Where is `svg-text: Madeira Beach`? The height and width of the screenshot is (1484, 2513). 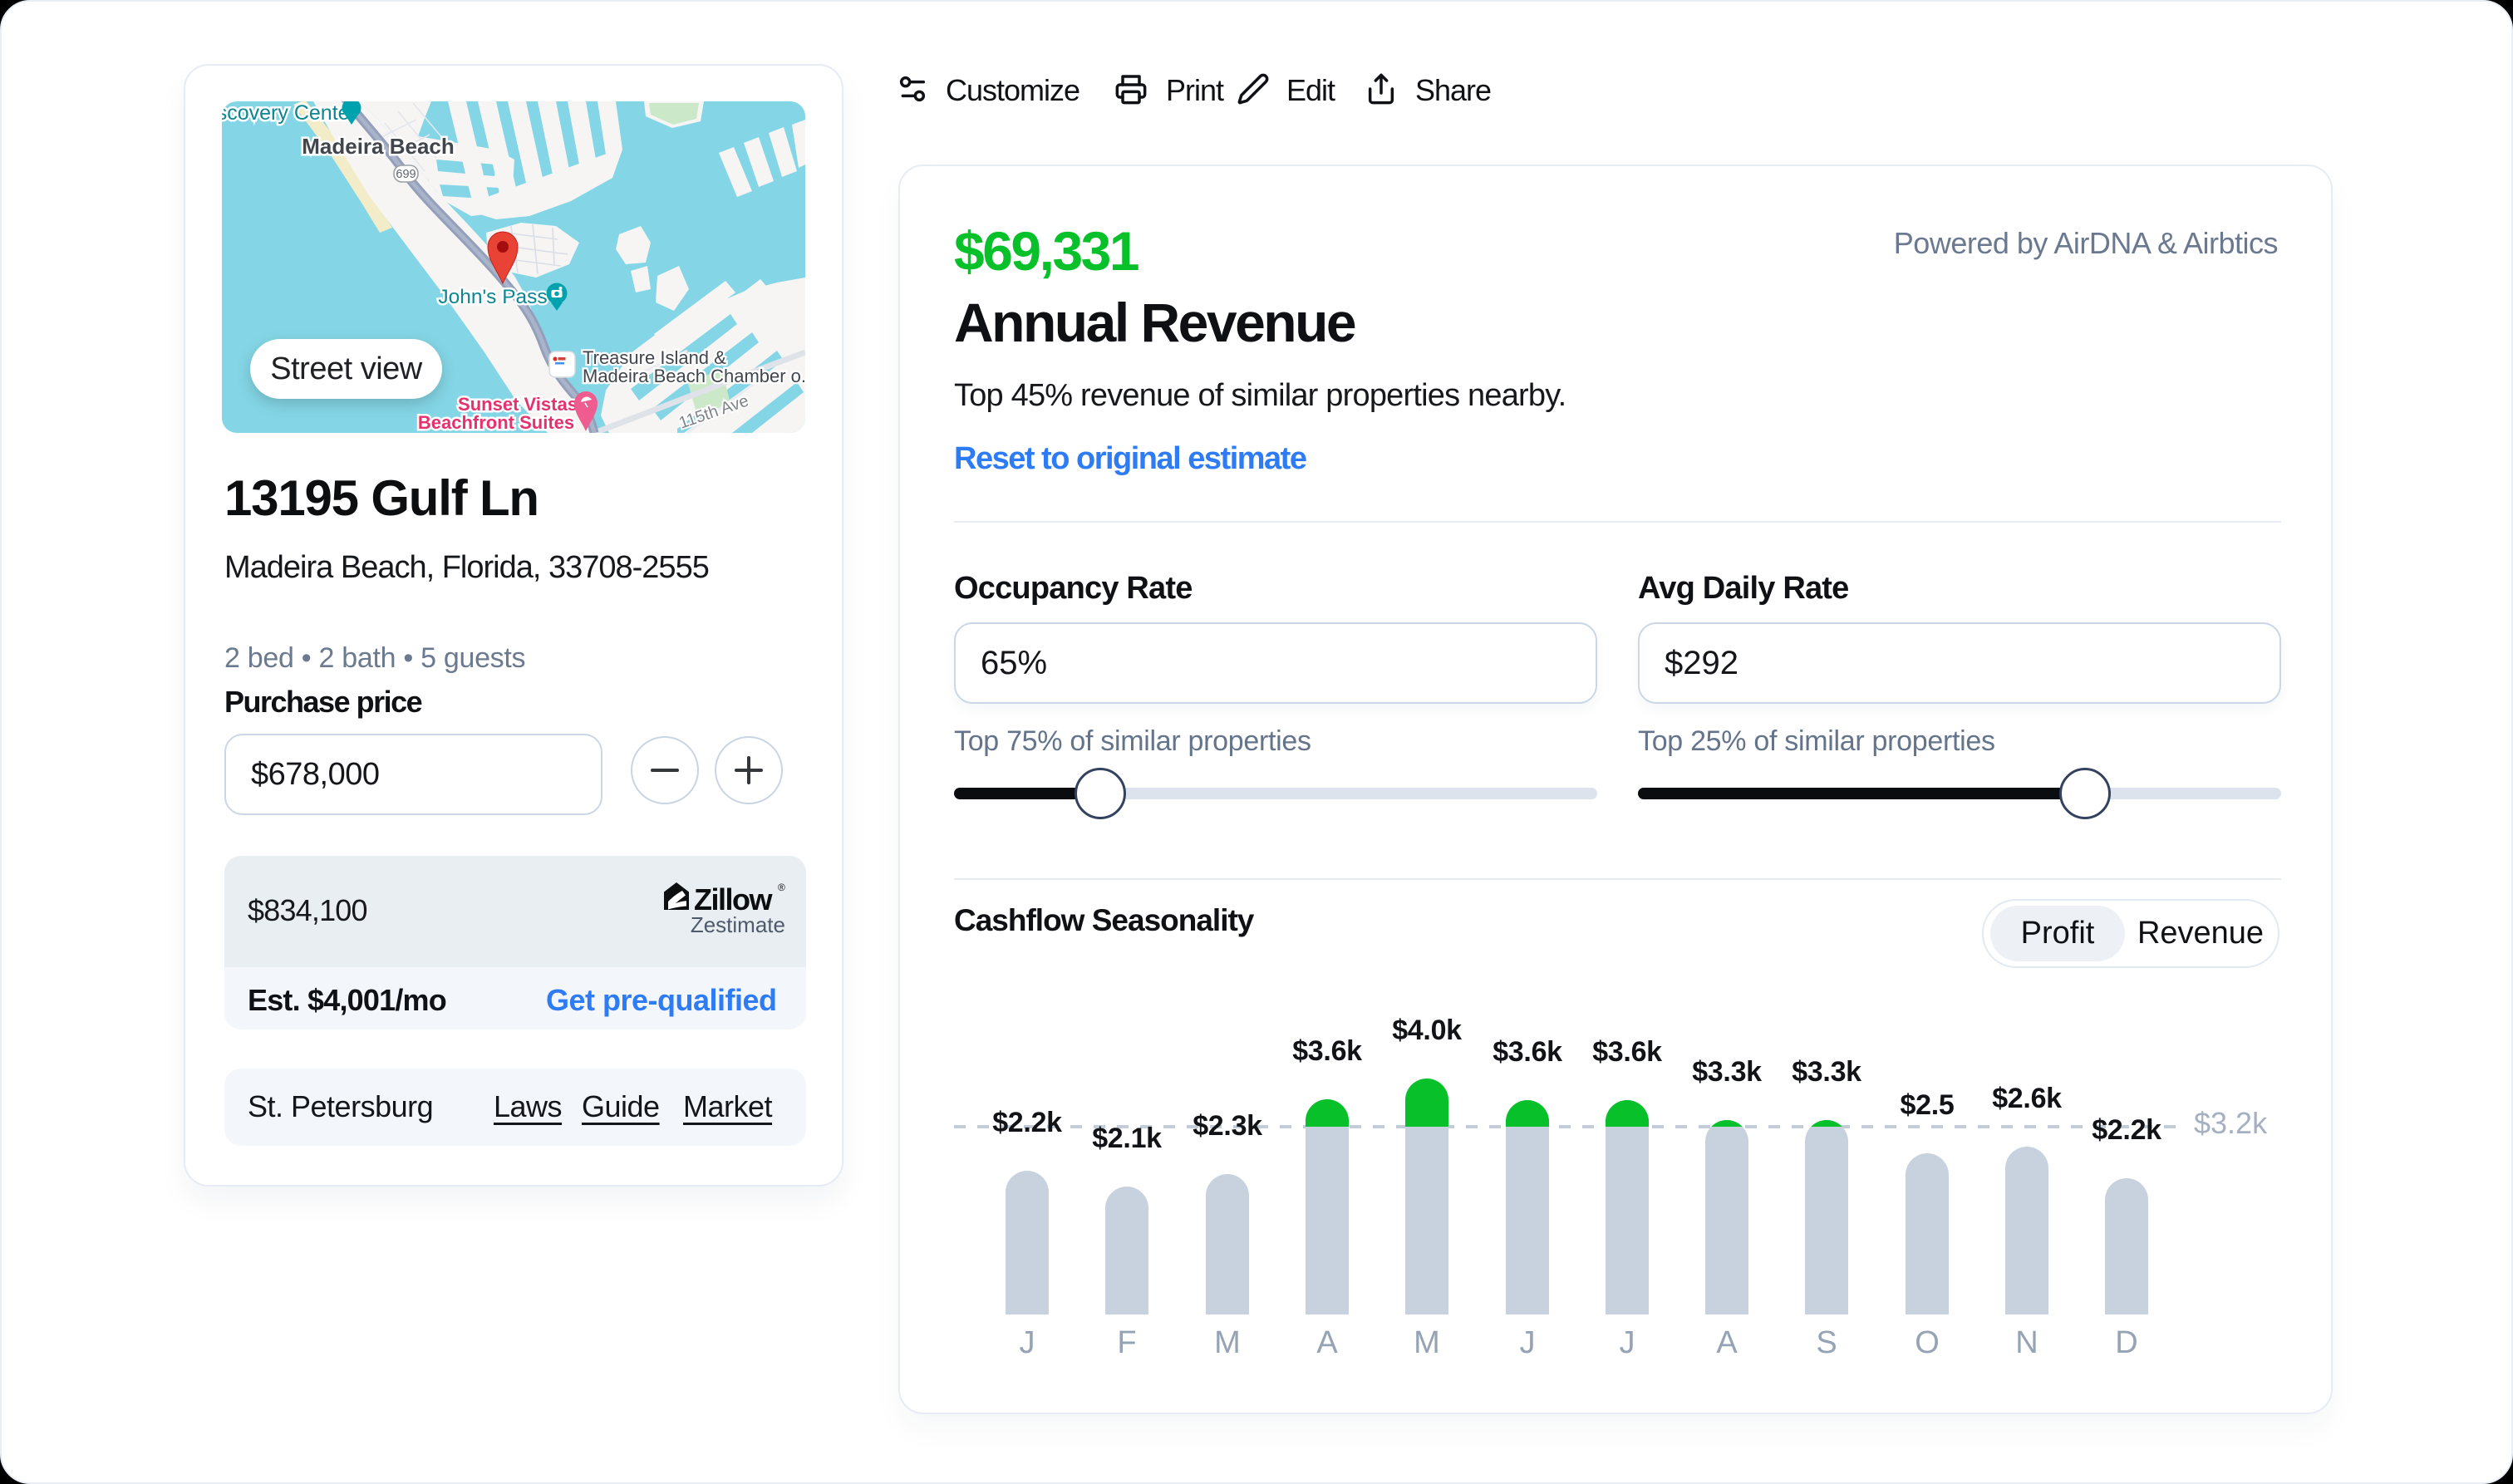 svg-text: Madeira Beach is located at coordinates (378, 146).